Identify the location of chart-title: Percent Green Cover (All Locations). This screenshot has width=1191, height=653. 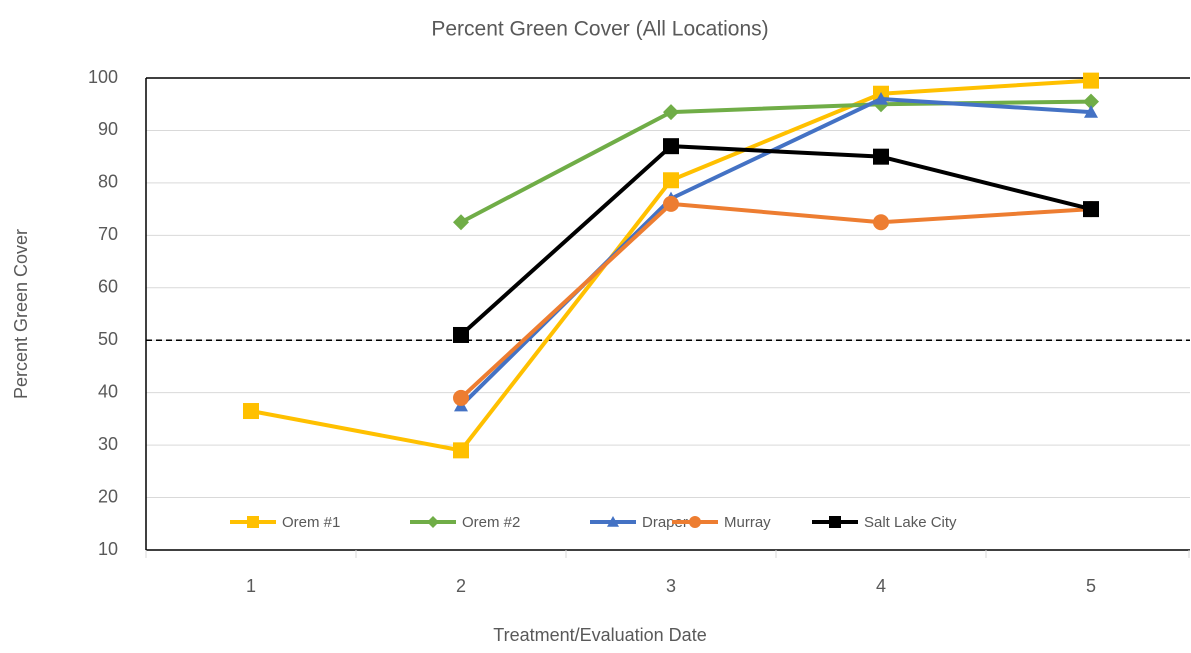
(599, 29).